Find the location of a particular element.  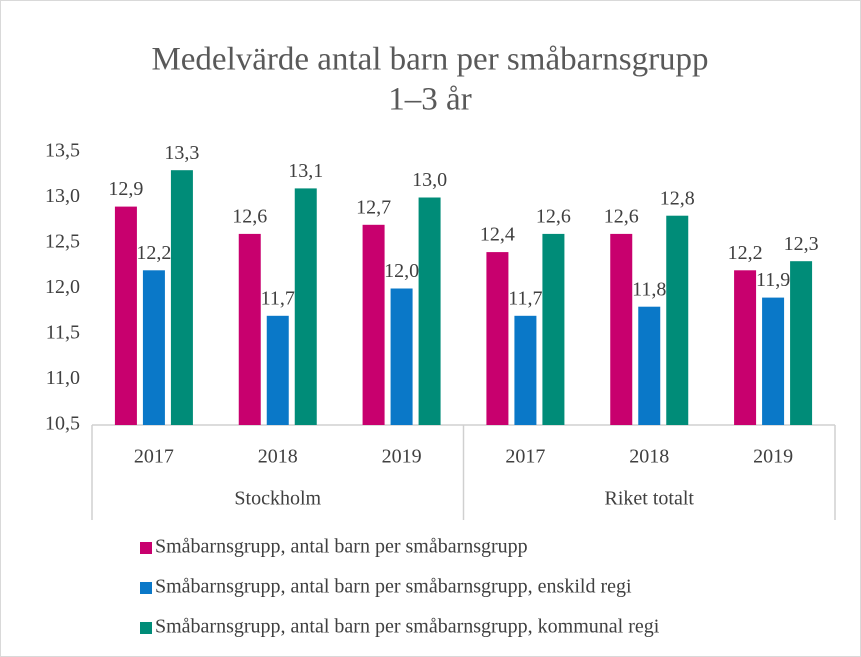

chart-title: Medelvärde antal barn per småbarnsgrupp is located at coordinates (429, 60).